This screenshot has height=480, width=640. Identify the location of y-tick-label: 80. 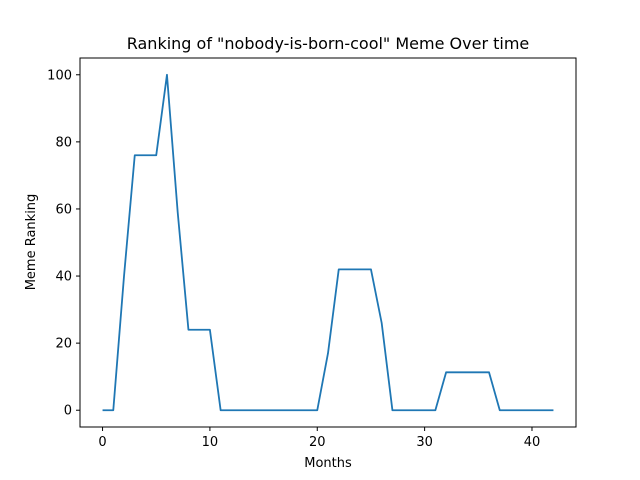
(63, 142).